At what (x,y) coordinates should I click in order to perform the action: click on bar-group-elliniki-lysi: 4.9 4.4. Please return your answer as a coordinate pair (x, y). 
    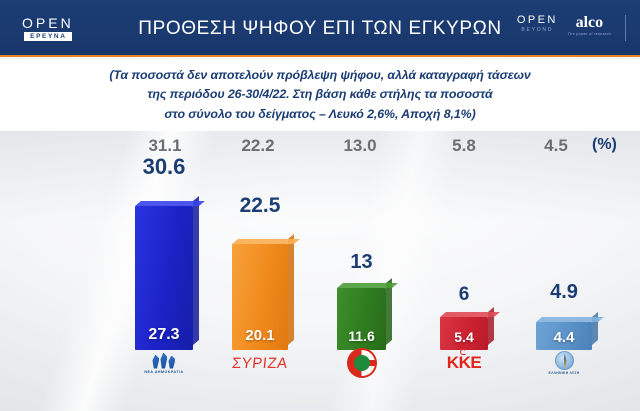
    Looking at the image, I should click on (570, 252).